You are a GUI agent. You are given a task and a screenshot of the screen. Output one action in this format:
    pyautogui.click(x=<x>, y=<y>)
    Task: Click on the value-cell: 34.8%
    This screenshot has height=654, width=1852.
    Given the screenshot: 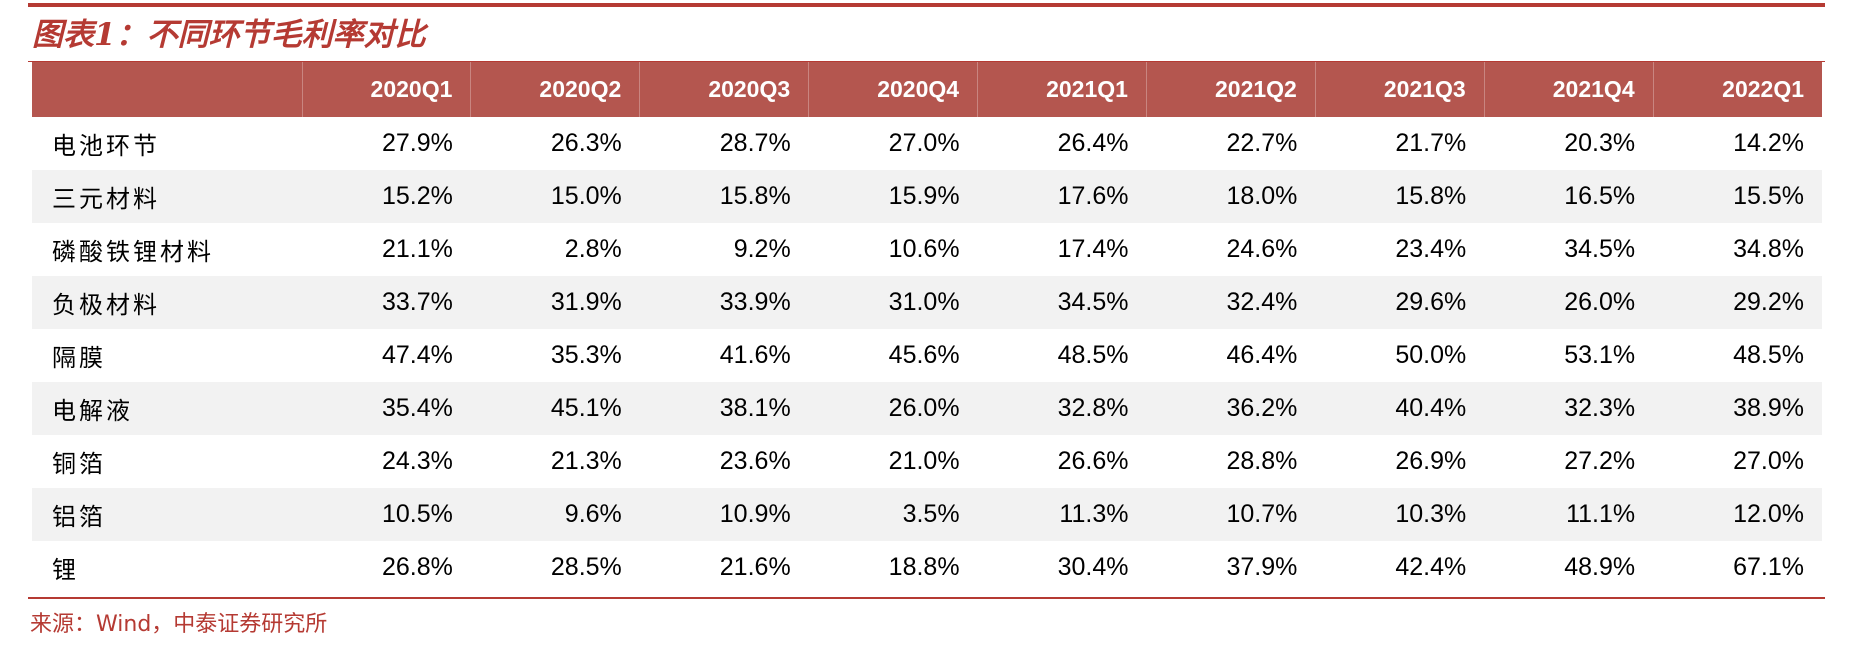 What is the action you would take?
    pyautogui.click(x=1769, y=249)
    